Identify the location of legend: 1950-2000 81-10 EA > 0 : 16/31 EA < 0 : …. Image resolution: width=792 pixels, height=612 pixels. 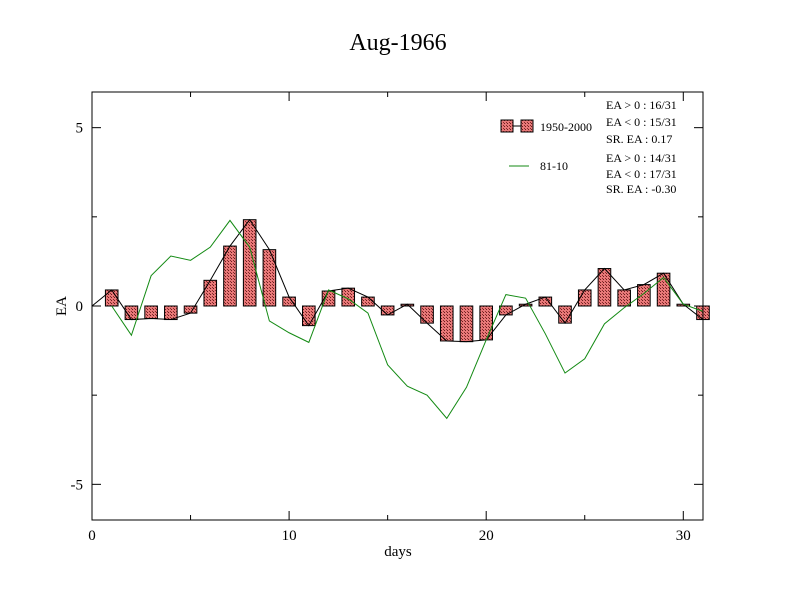
(588, 147).